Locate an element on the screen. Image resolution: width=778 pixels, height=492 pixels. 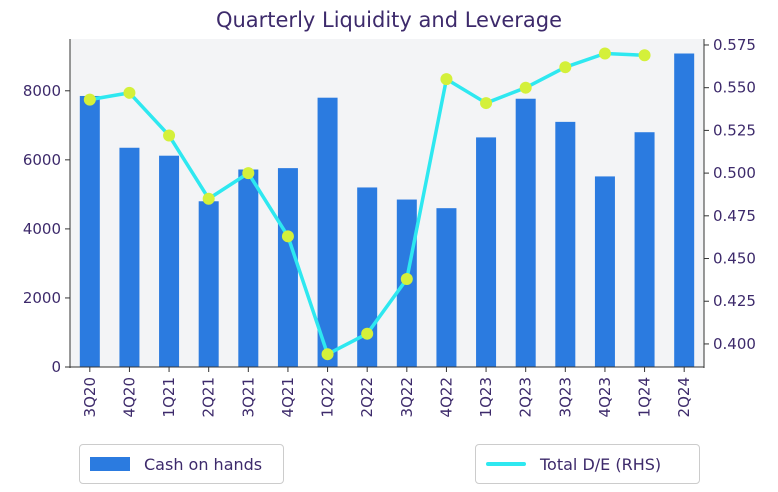
x-tick-label-2Q23: 2Q23 is located at coordinates (526, 397).